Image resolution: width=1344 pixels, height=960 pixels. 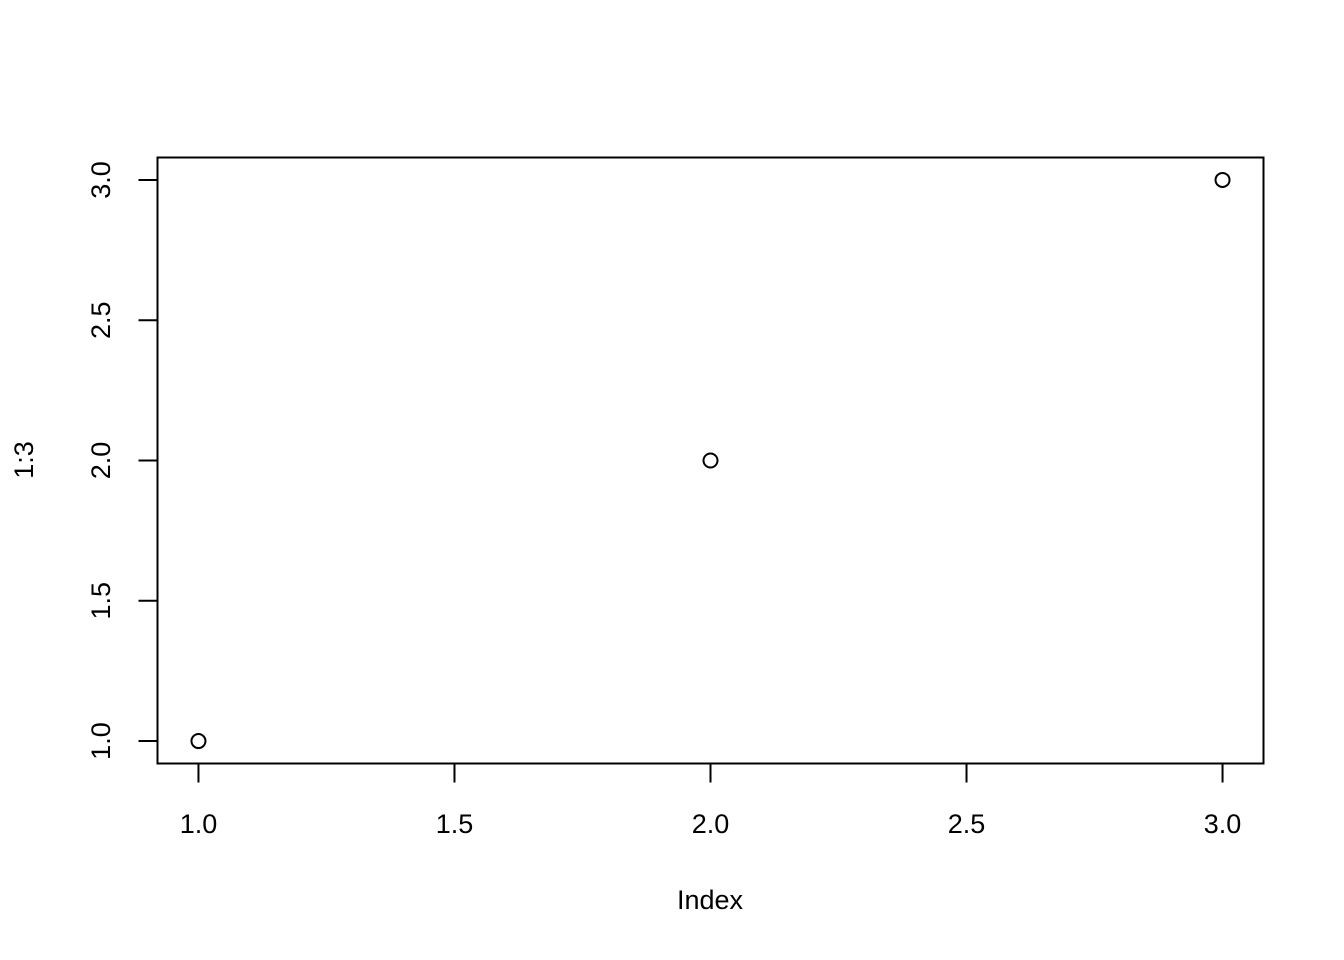 I want to click on x-axis: 1.0 1.5 2.0 2.5 3.0, so click(x=711, y=800).